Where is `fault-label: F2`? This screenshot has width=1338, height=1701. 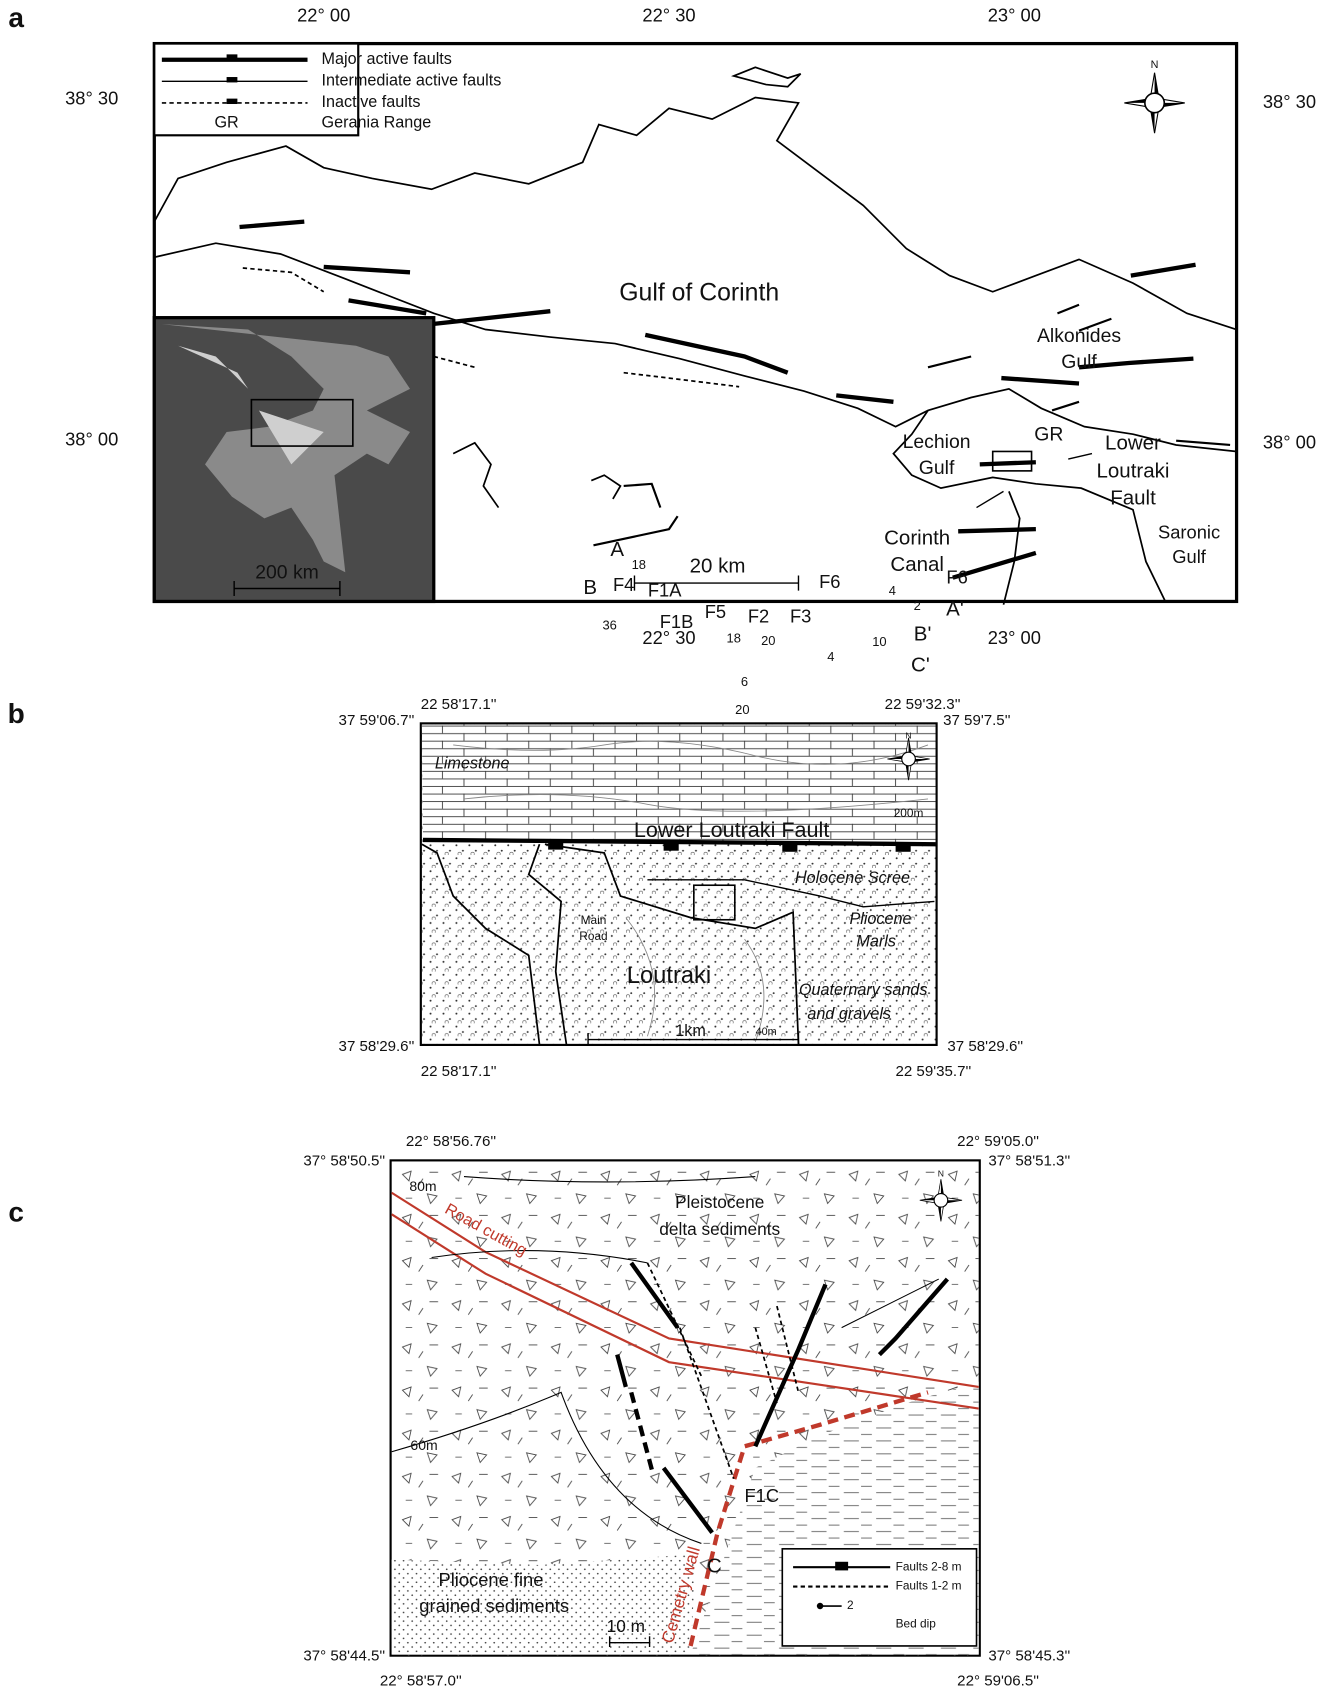 fault-label: F2 is located at coordinates (758, 615).